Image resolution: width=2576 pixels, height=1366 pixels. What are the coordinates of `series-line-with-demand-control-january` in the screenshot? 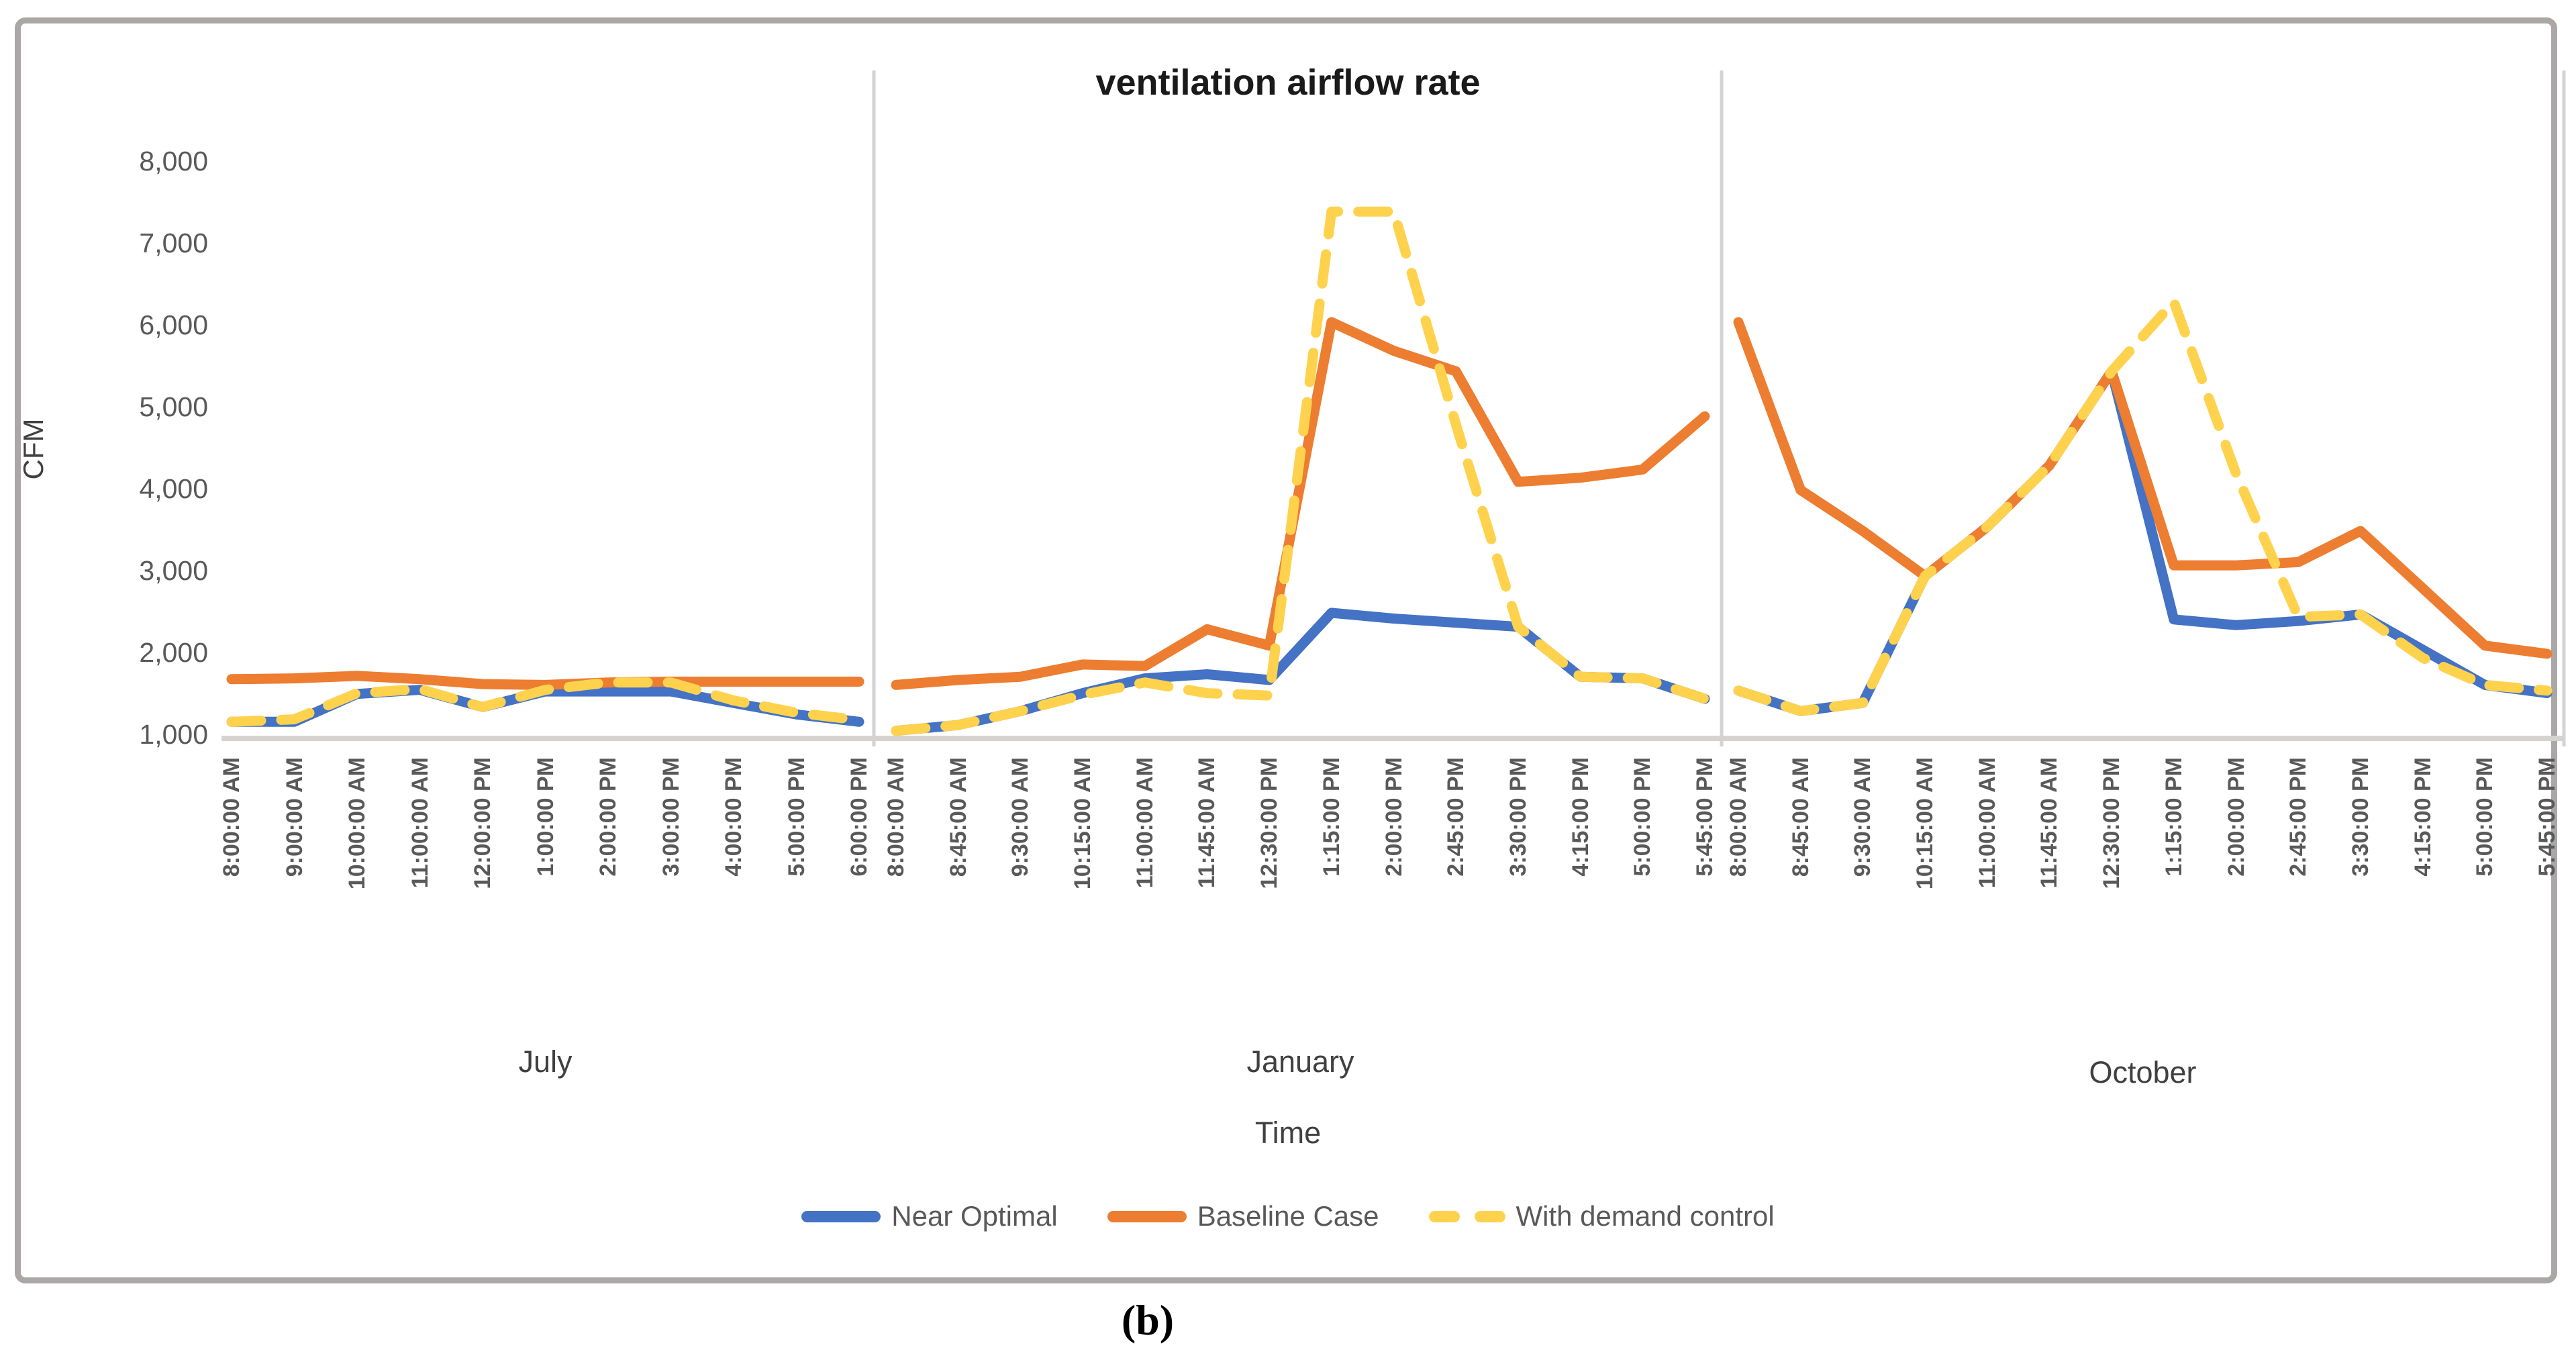 It's located at (1300, 471).